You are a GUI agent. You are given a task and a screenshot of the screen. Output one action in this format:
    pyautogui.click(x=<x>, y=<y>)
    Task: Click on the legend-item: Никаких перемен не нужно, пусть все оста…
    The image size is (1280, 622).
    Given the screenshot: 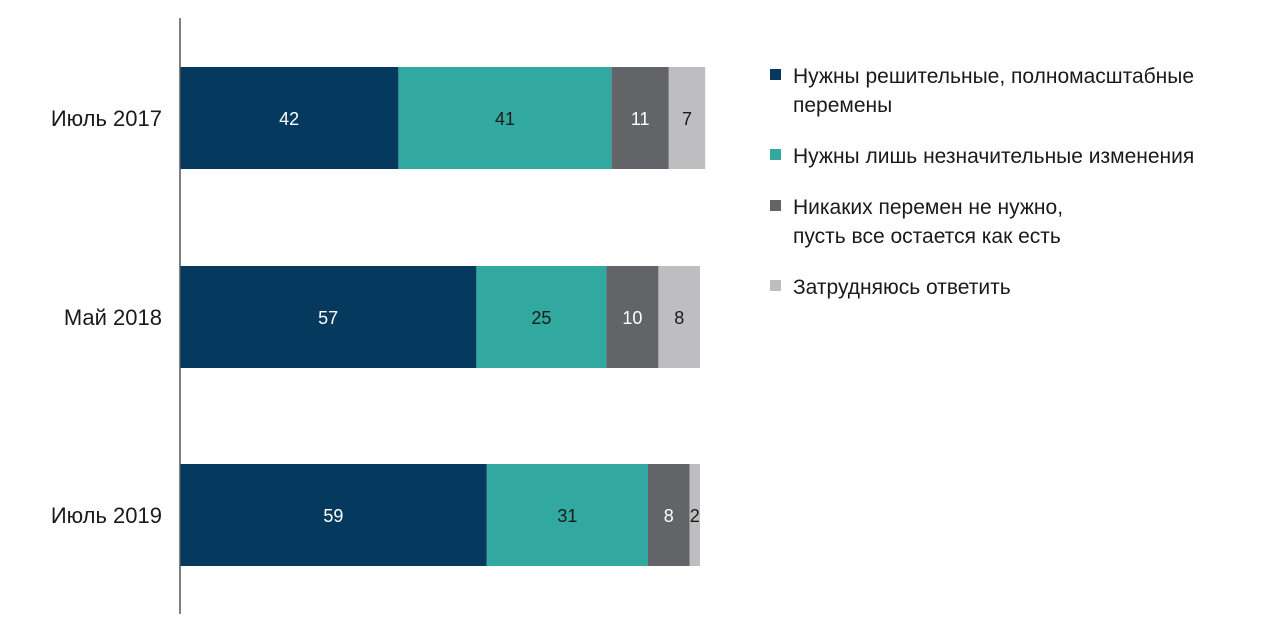 What is the action you would take?
    pyautogui.click(x=1020, y=222)
    